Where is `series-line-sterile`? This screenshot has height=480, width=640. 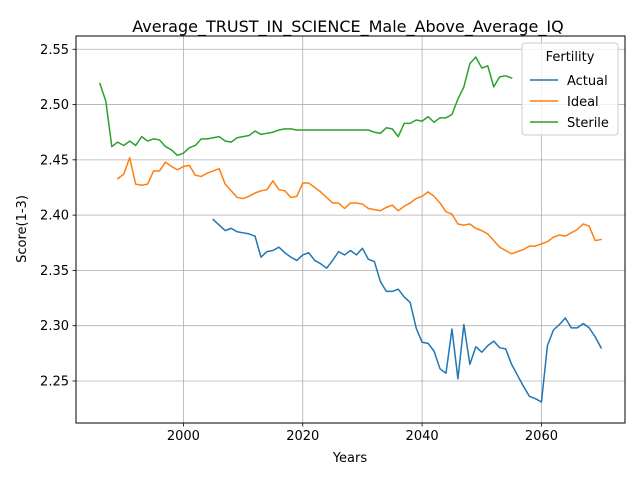
series-line-sterile is located at coordinates (305, 106).